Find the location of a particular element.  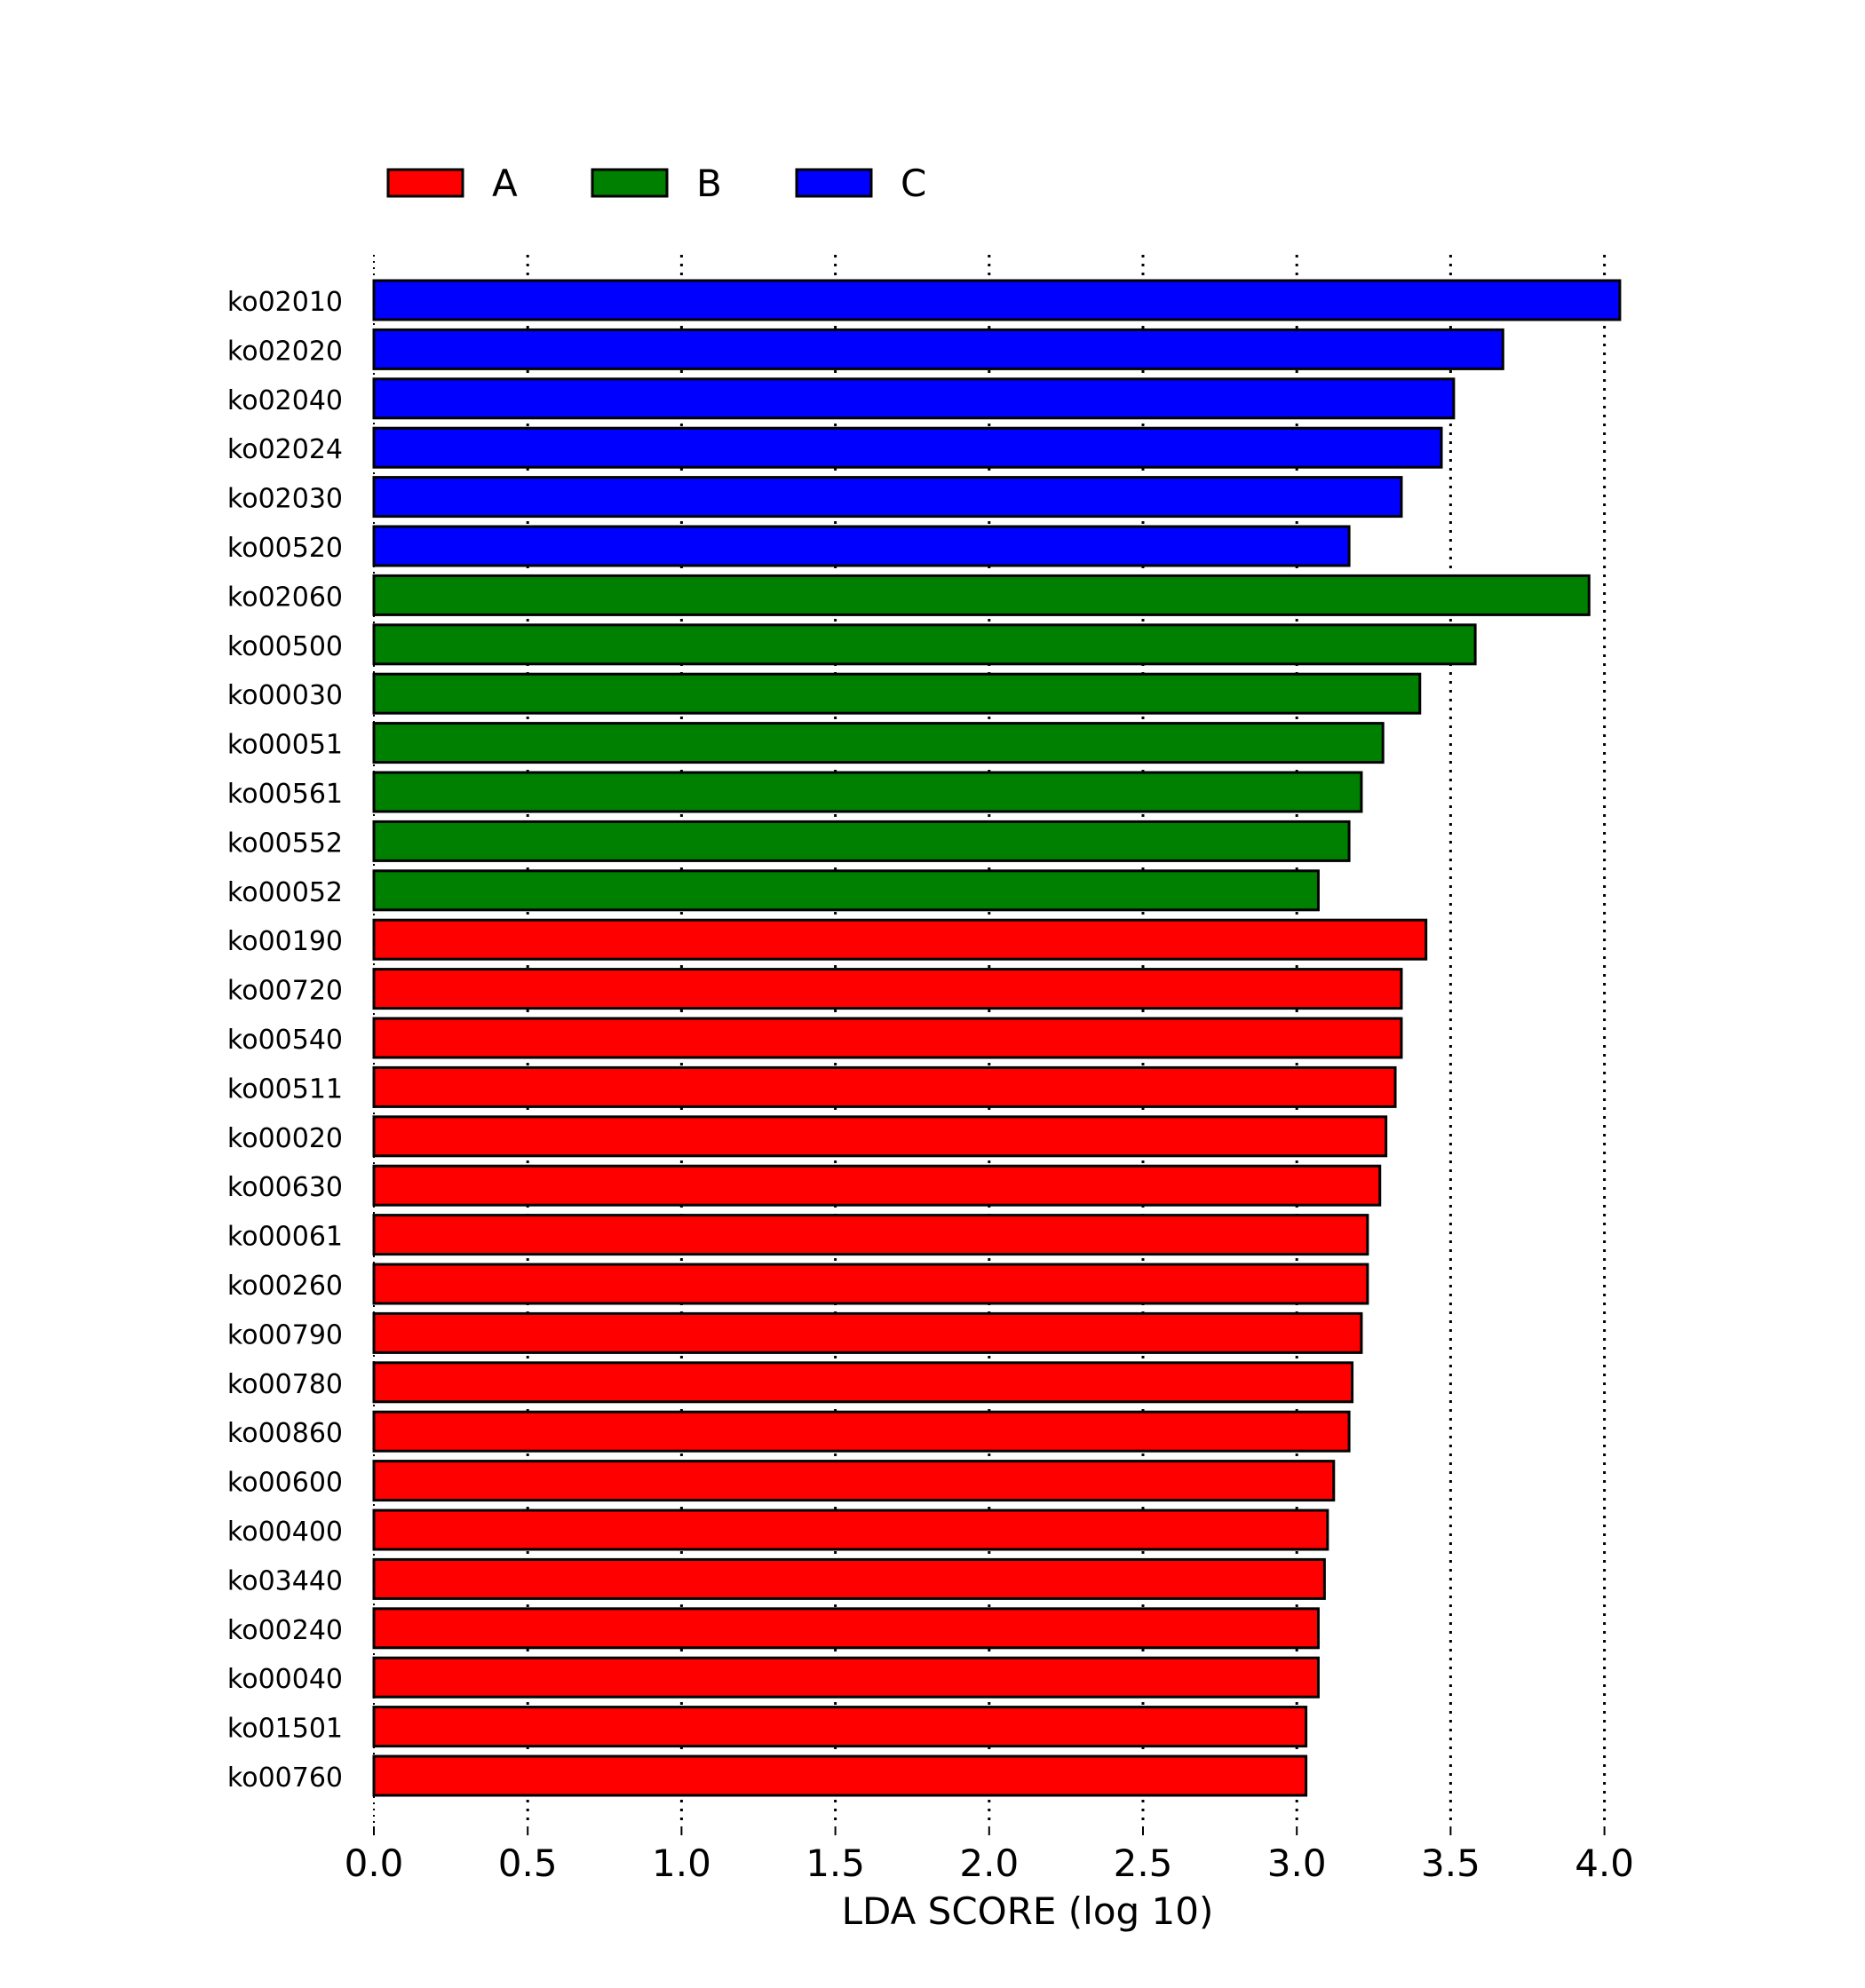

bar-ko00720 is located at coordinates (887, 989).